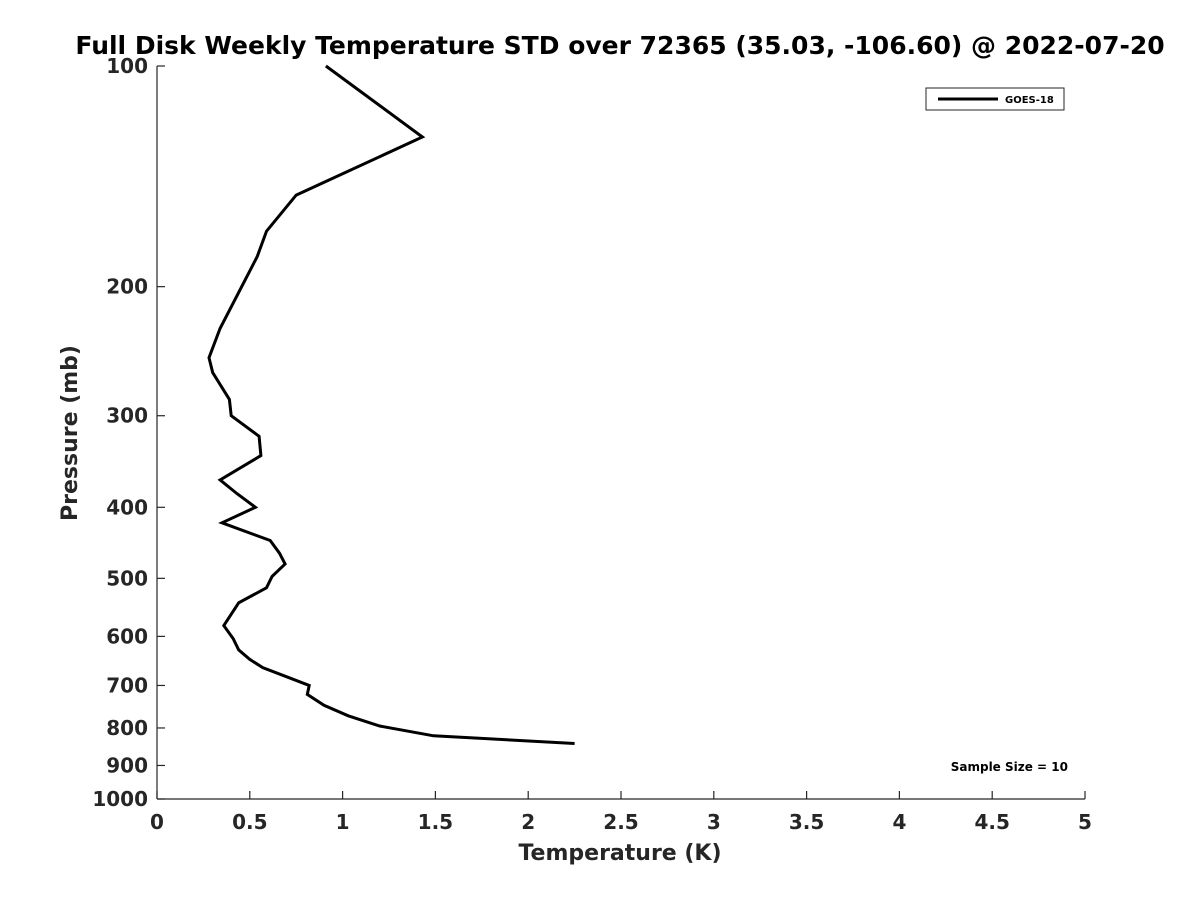 The image size is (1200, 900). I want to click on x-tick-label: 1, so click(343, 822).